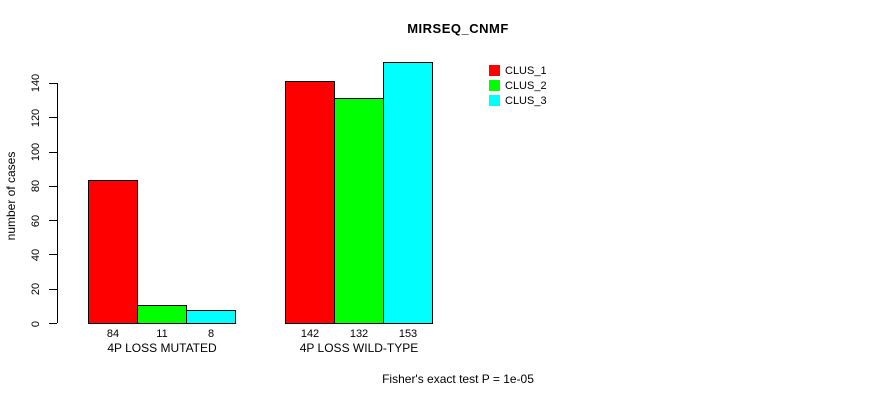 Image resolution: width=890 pixels, height=400 pixels. Describe the element at coordinates (36, 289) in the screenshot. I see `y-tick-label: 20` at that location.